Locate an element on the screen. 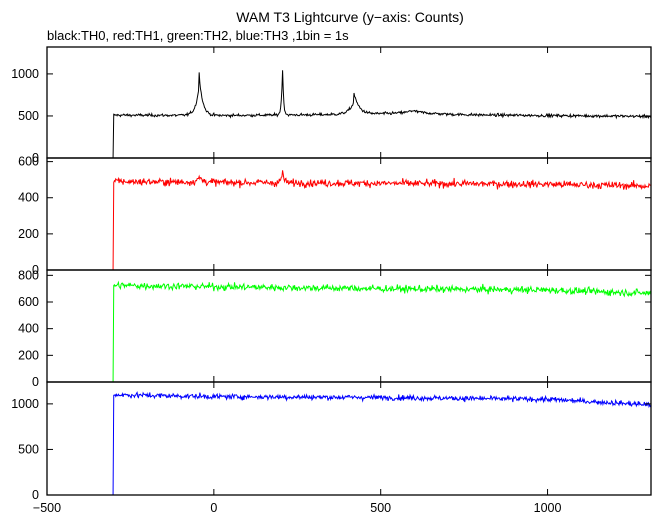 This screenshot has width=652, height=515. x-tick-label: 0 is located at coordinates (213, 508).